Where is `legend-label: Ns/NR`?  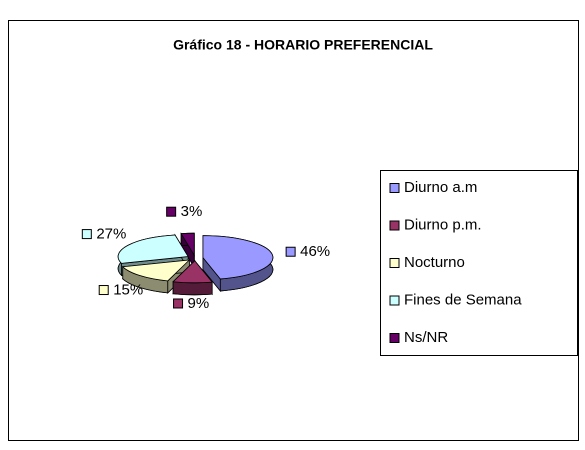
legend-label: Ns/NR is located at coordinates (426, 337).